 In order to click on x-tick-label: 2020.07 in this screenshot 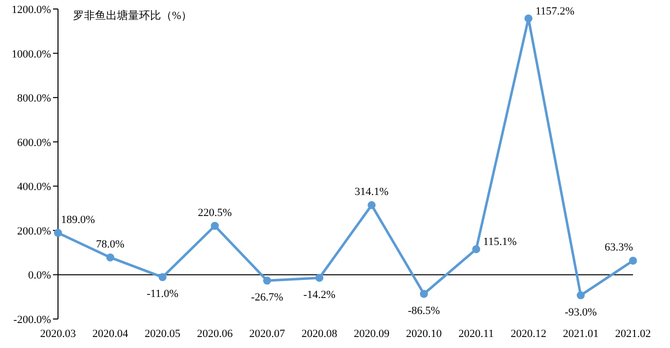, I will do `click(267, 334)`.